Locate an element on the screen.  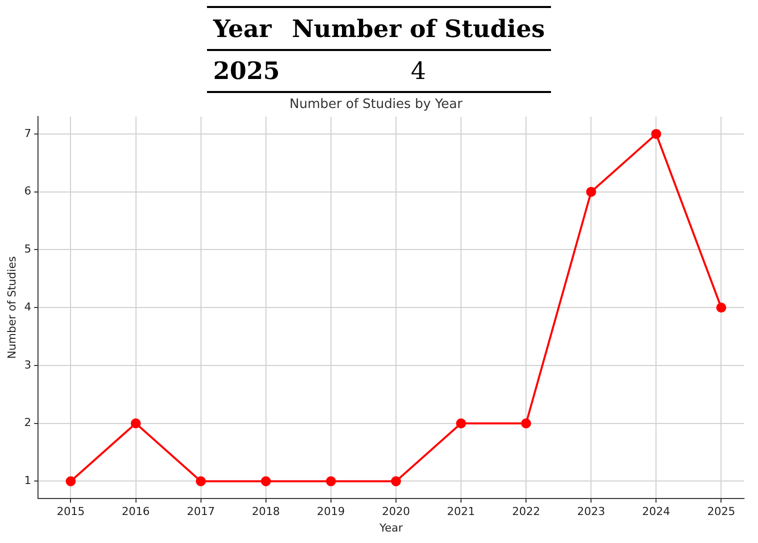
y-tick-label: 3 is located at coordinates (28, 365).